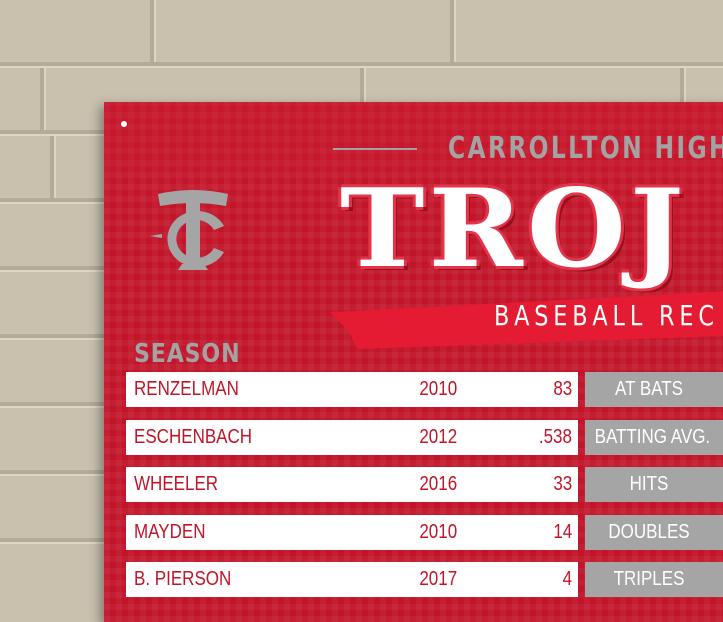 The height and width of the screenshot is (622, 723). What do you see at coordinates (186, 389) in the screenshot?
I see `player-name: RENZELMAN` at bounding box center [186, 389].